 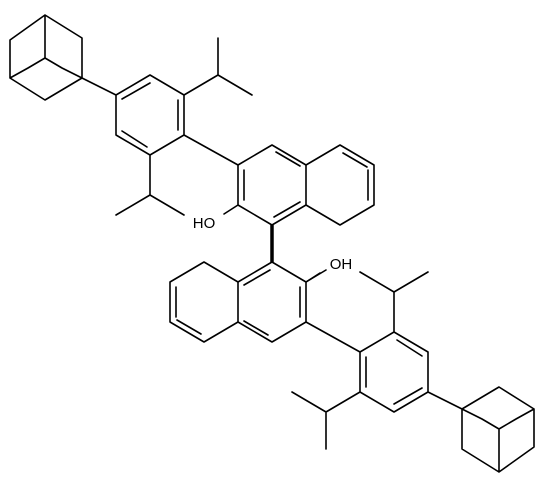 What do you see at coordinates (204, 223) in the screenshot?
I see `hydroxyl-label: HO` at bounding box center [204, 223].